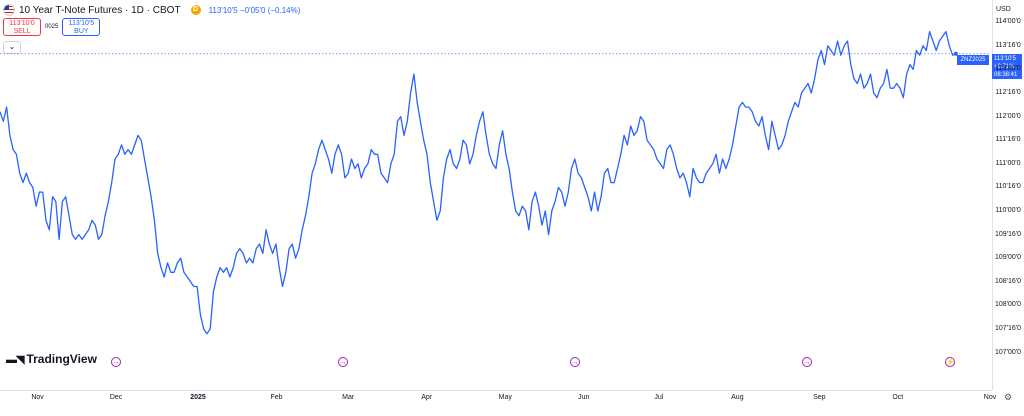 The image size is (1024, 416). What do you see at coordinates (1008, 163) in the screenshot?
I see `y-tick-label: 111'00'0` at bounding box center [1008, 163].